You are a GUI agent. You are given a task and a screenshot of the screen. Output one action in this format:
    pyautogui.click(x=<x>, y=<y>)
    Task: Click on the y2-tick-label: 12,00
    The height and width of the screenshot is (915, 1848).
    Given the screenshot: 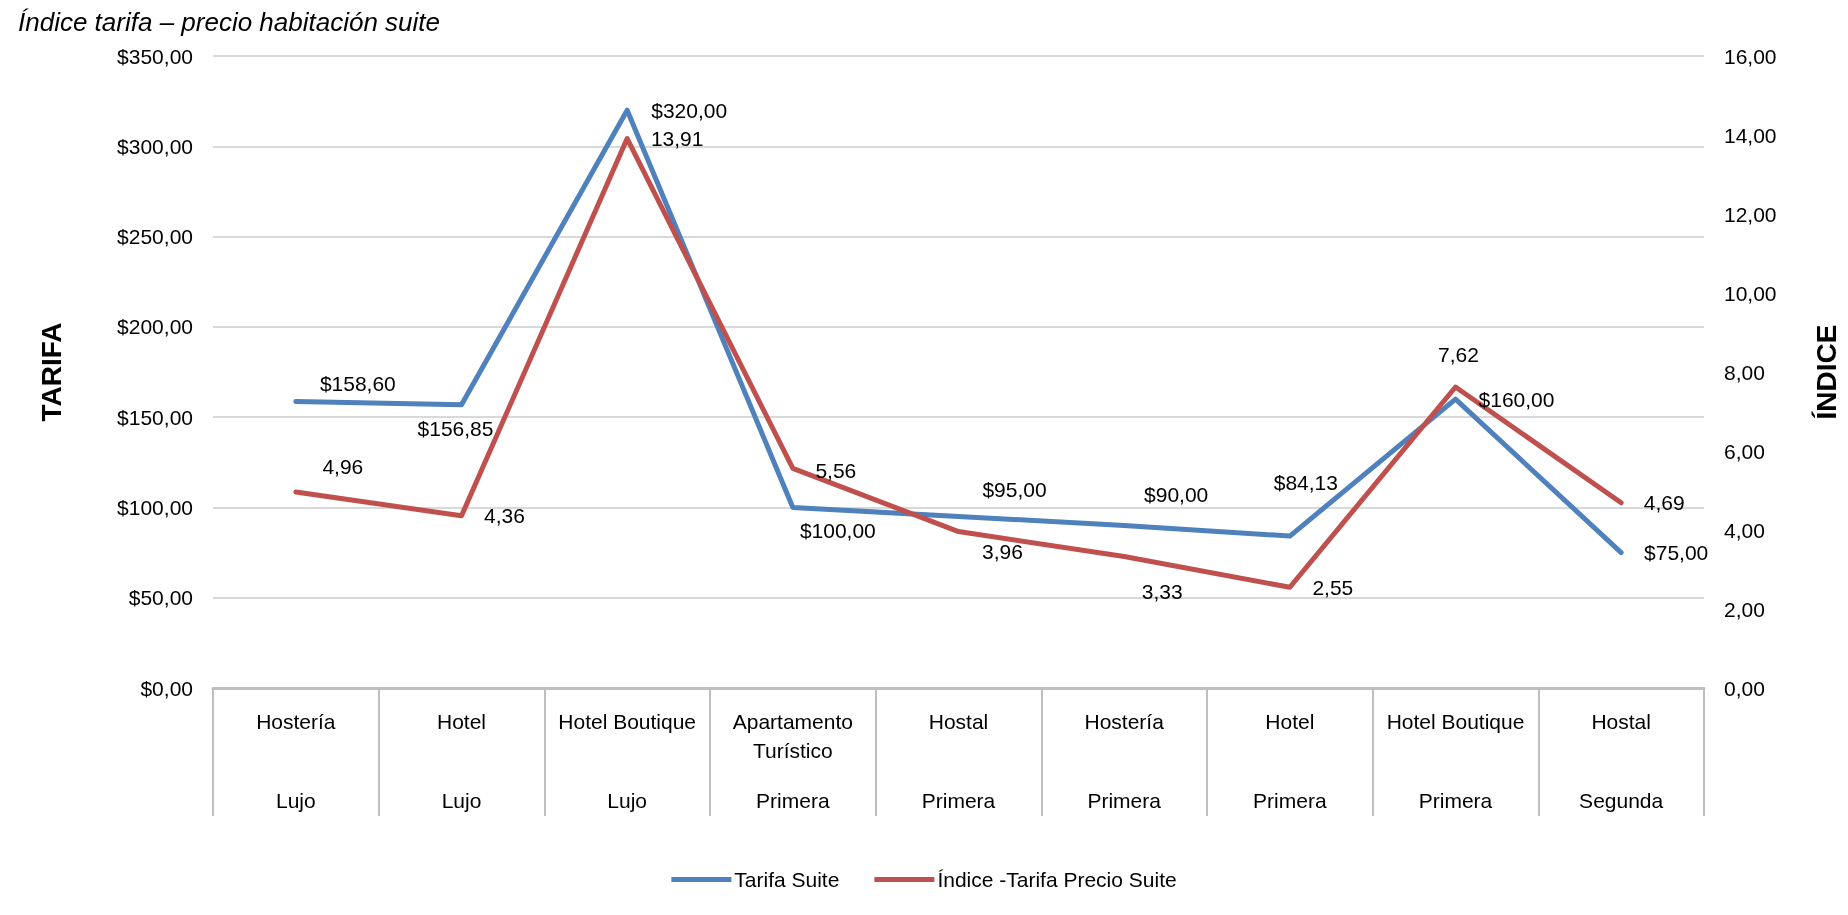 What is the action you would take?
    pyautogui.click(x=1750, y=214)
    